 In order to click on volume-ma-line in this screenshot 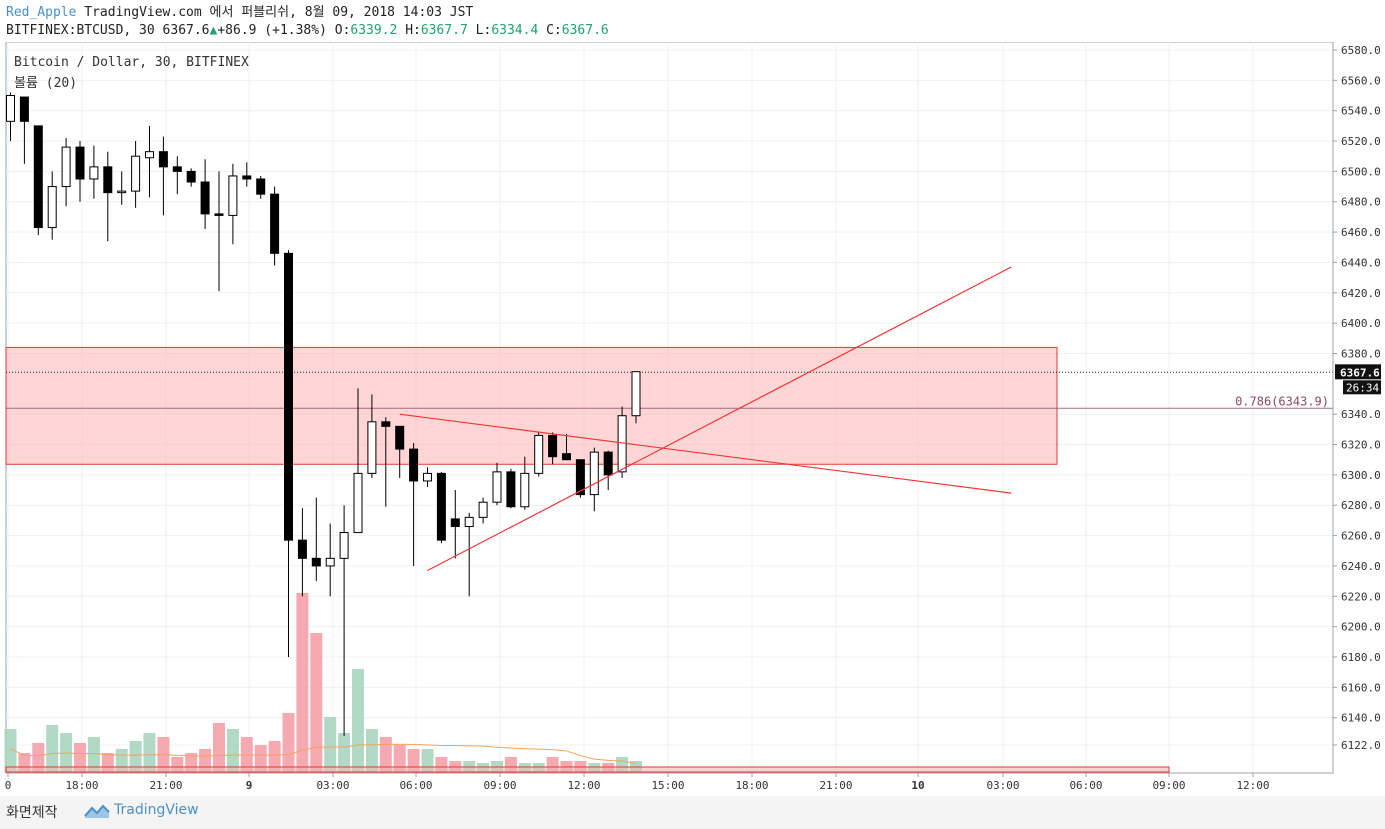, I will do `click(323, 754)`.